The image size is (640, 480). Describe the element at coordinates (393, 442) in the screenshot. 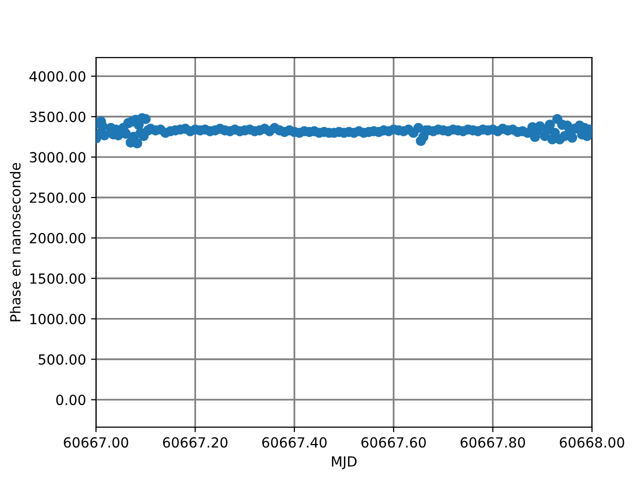

I see `x-tick-label: 60667.60` at that location.